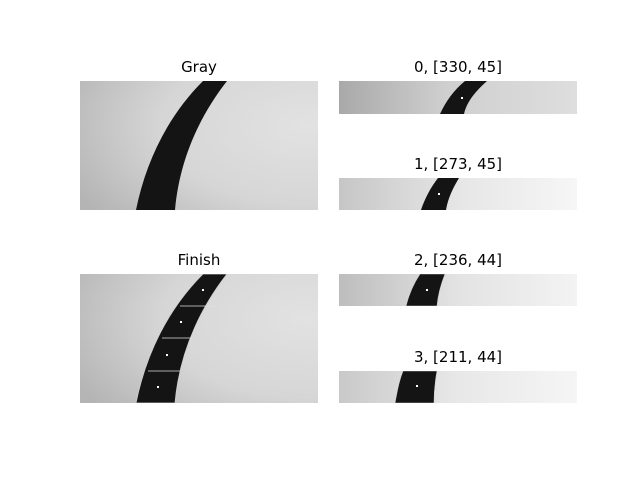 The width and height of the screenshot is (640, 480). I want to click on panel-title-finish: Finish, so click(199, 260).